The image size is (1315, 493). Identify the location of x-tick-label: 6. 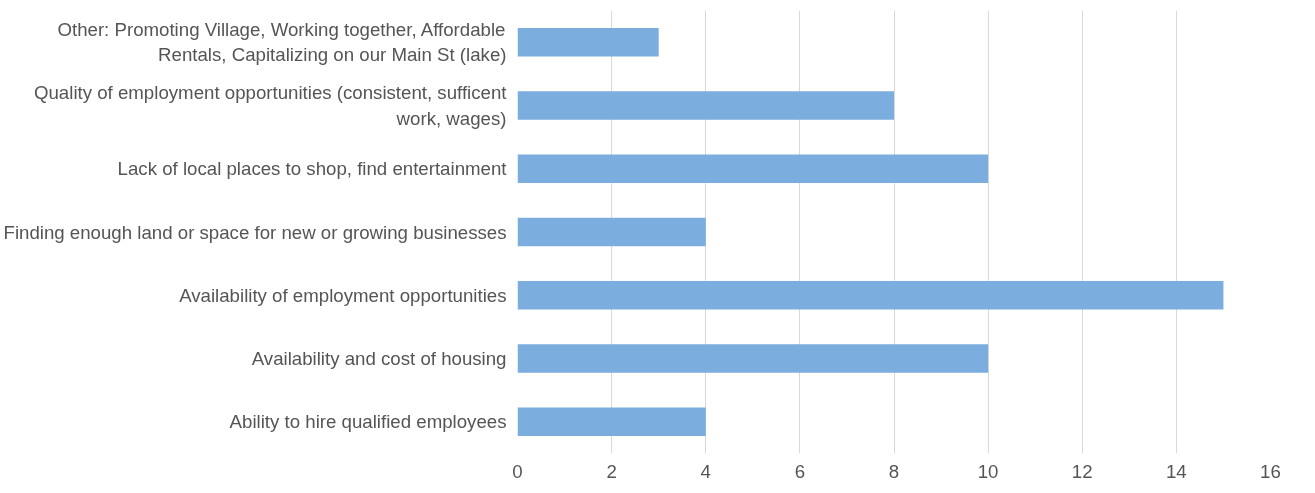
(800, 471).